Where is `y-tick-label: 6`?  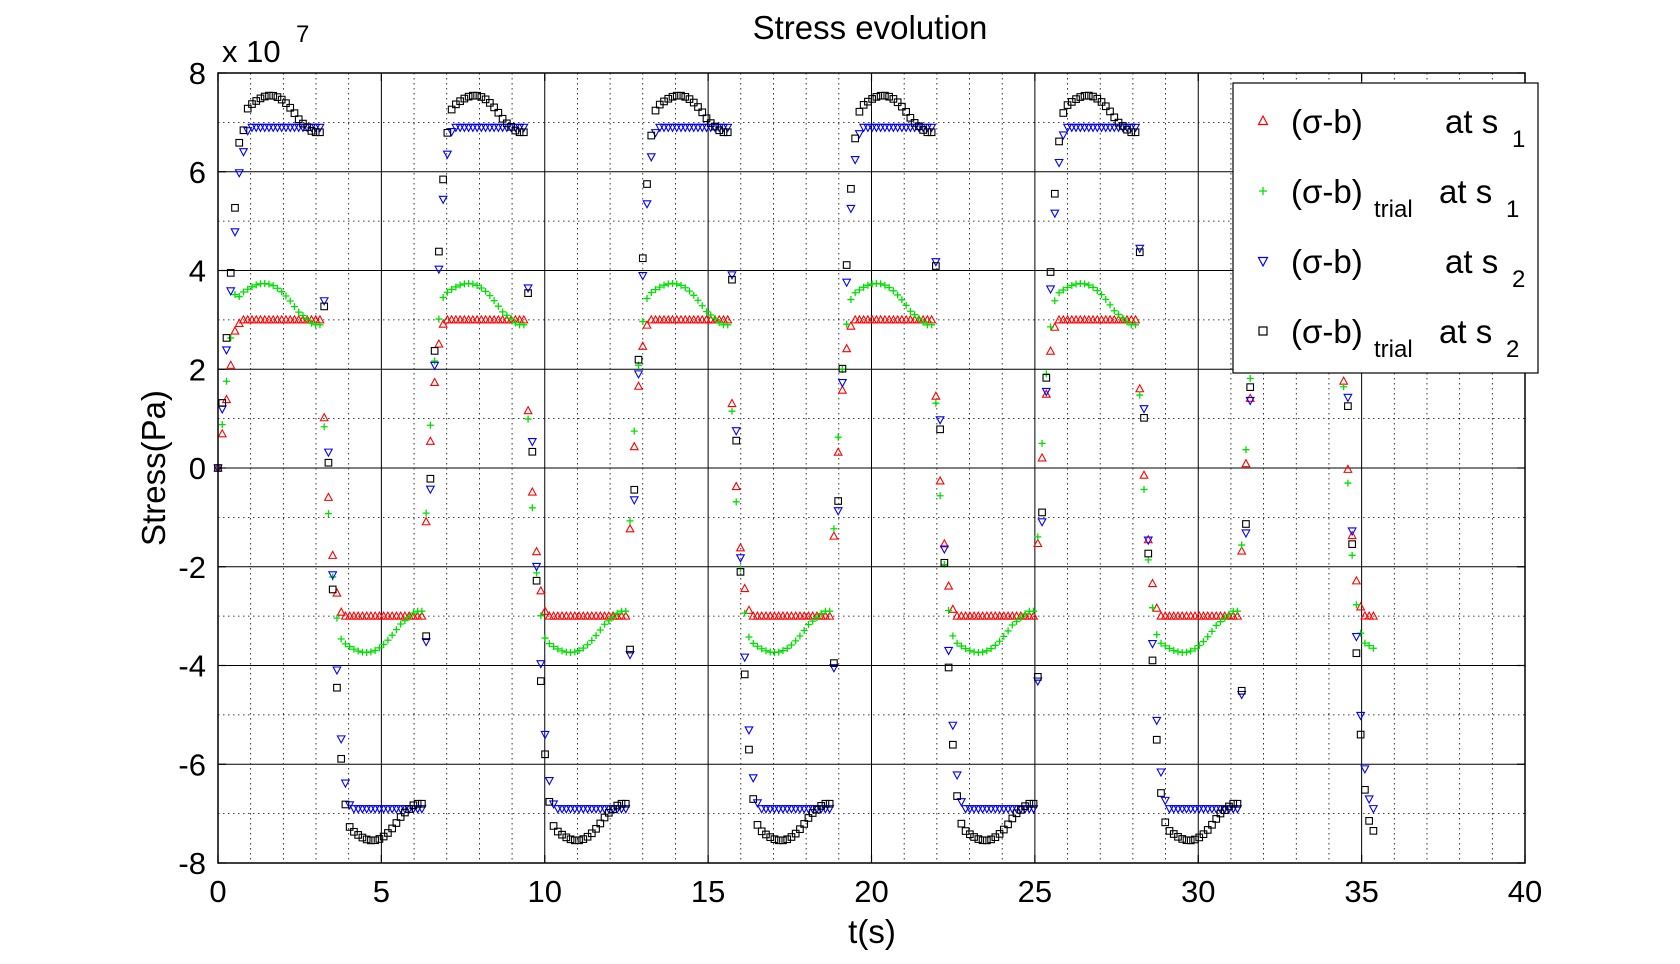
y-tick-label: 6 is located at coordinates (197, 172).